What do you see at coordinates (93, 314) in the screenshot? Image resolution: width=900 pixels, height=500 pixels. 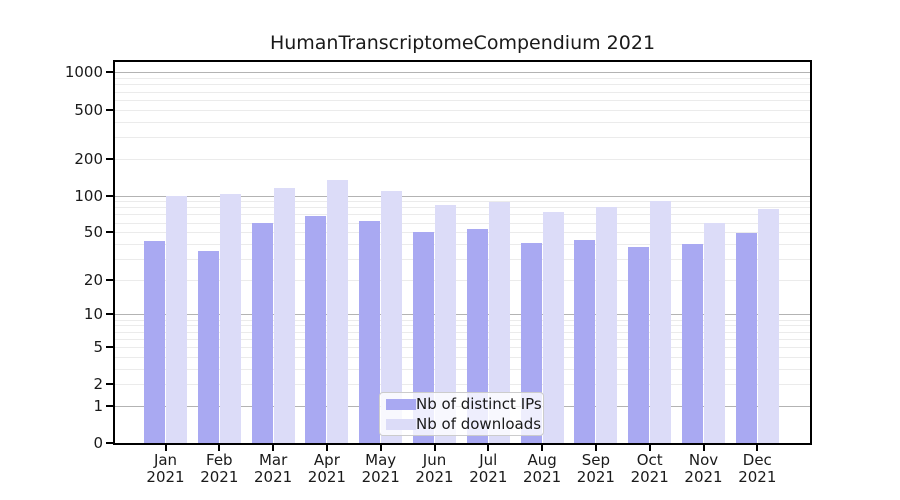 I see `y-tick-label-10: 10` at bounding box center [93, 314].